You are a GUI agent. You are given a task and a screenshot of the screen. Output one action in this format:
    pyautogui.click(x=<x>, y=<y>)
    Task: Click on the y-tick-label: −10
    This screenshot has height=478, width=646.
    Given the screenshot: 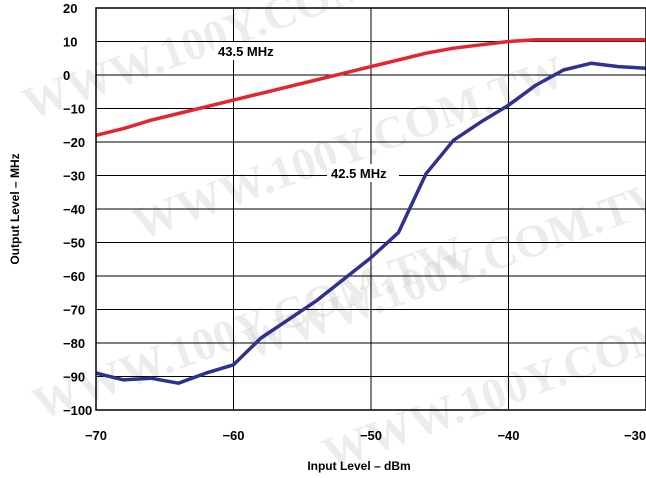 What is the action you would take?
    pyautogui.click(x=74, y=109)
    